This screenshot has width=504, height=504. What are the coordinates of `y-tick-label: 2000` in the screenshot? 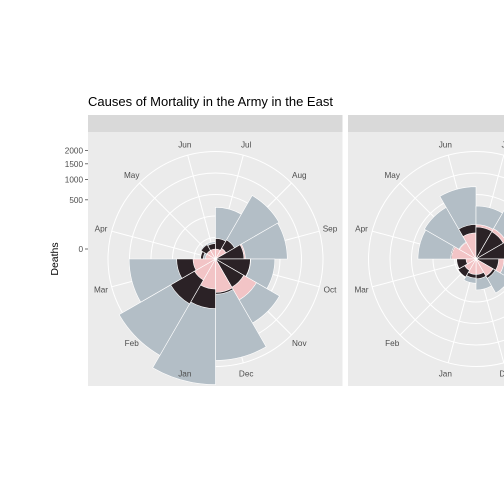 It's located at (74, 151).